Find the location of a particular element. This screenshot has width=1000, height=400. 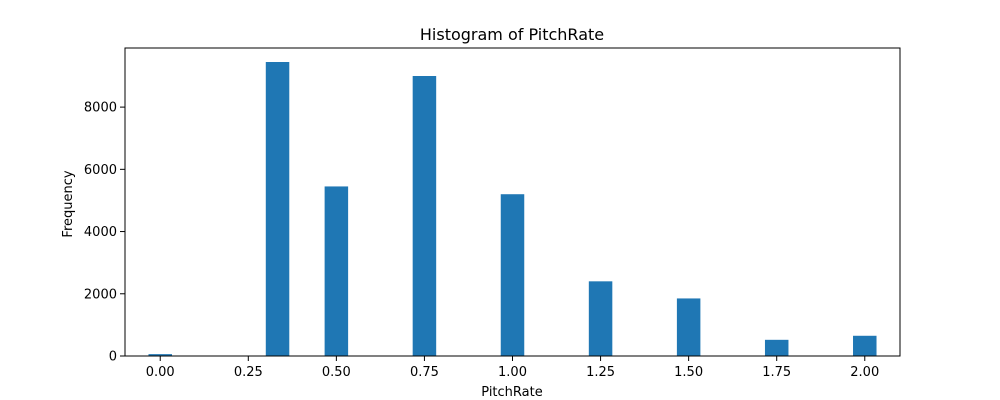

x-tick-label: 0.75 is located at coordinates (424, 372).